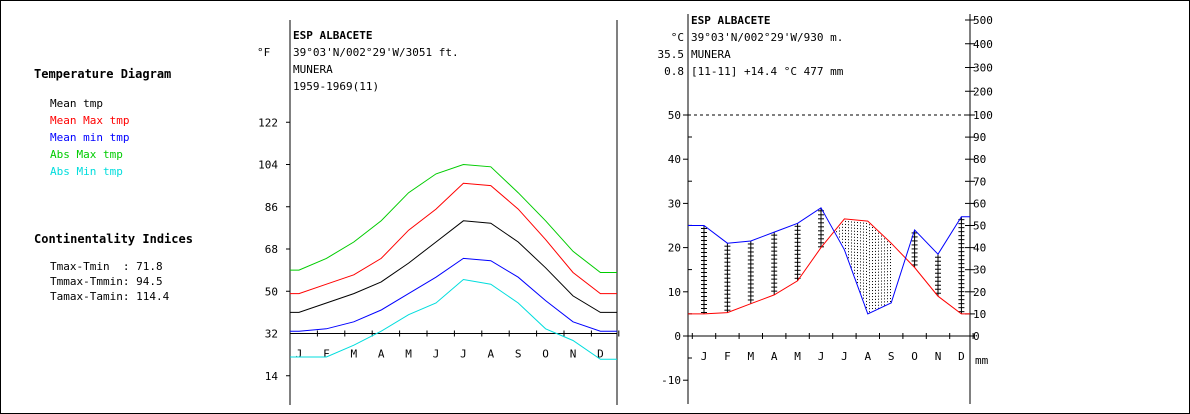  Describe the element at coordinates (272, 376) in the screenshot. I see `y-tick-label: 14` at that location.